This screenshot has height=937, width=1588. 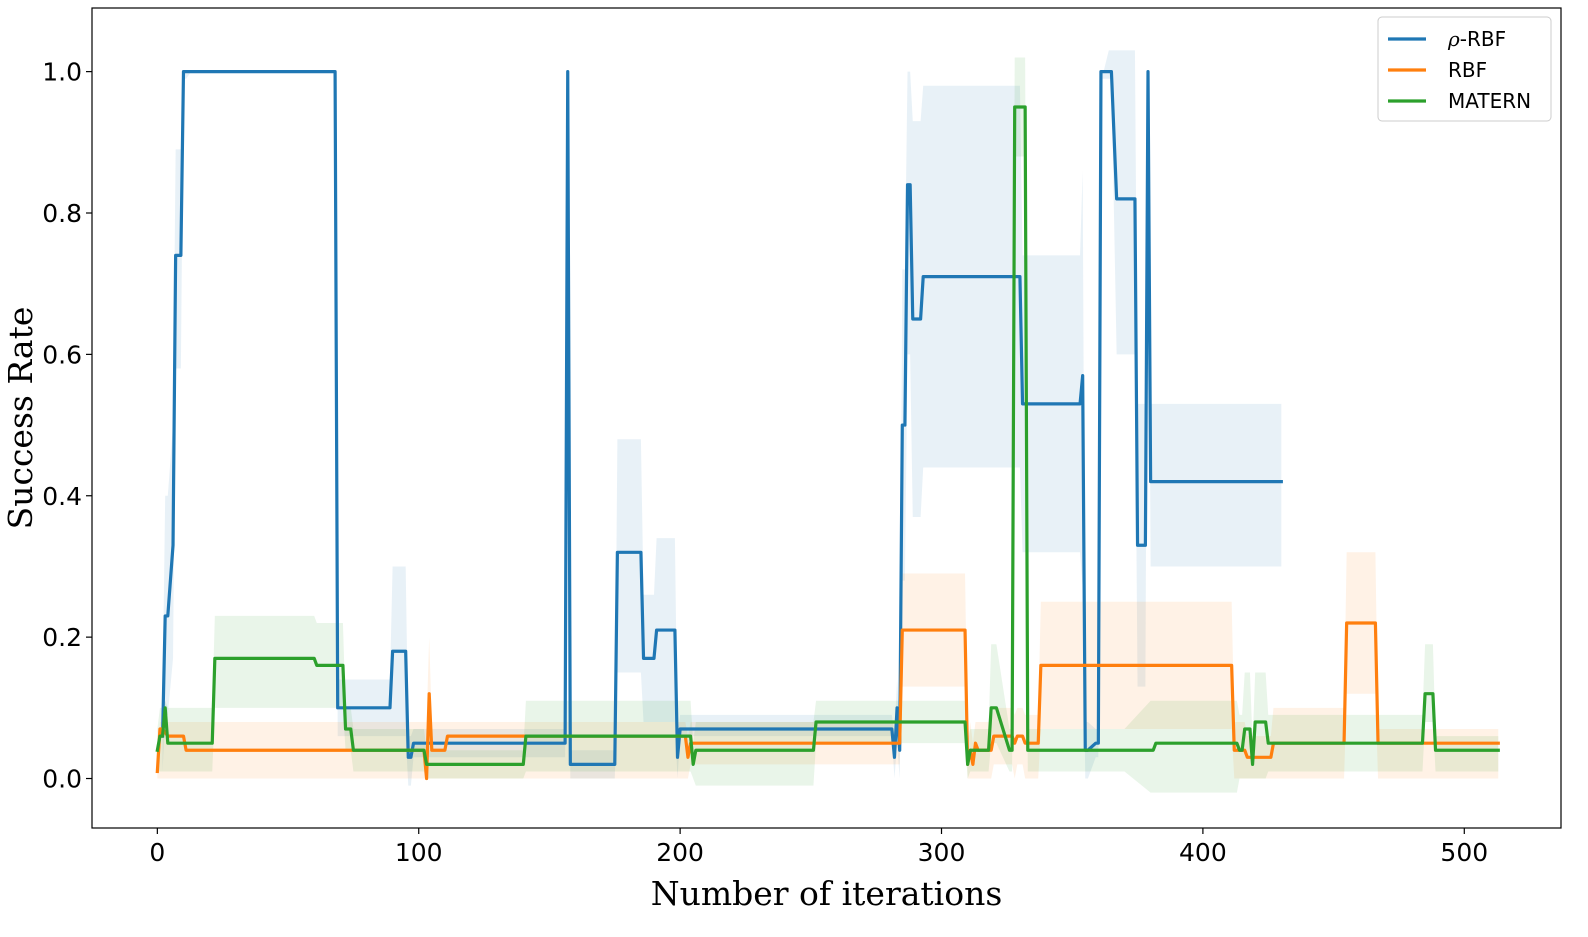 I want to click on y-tick-label: 0.8, so click(x=62, y=213).